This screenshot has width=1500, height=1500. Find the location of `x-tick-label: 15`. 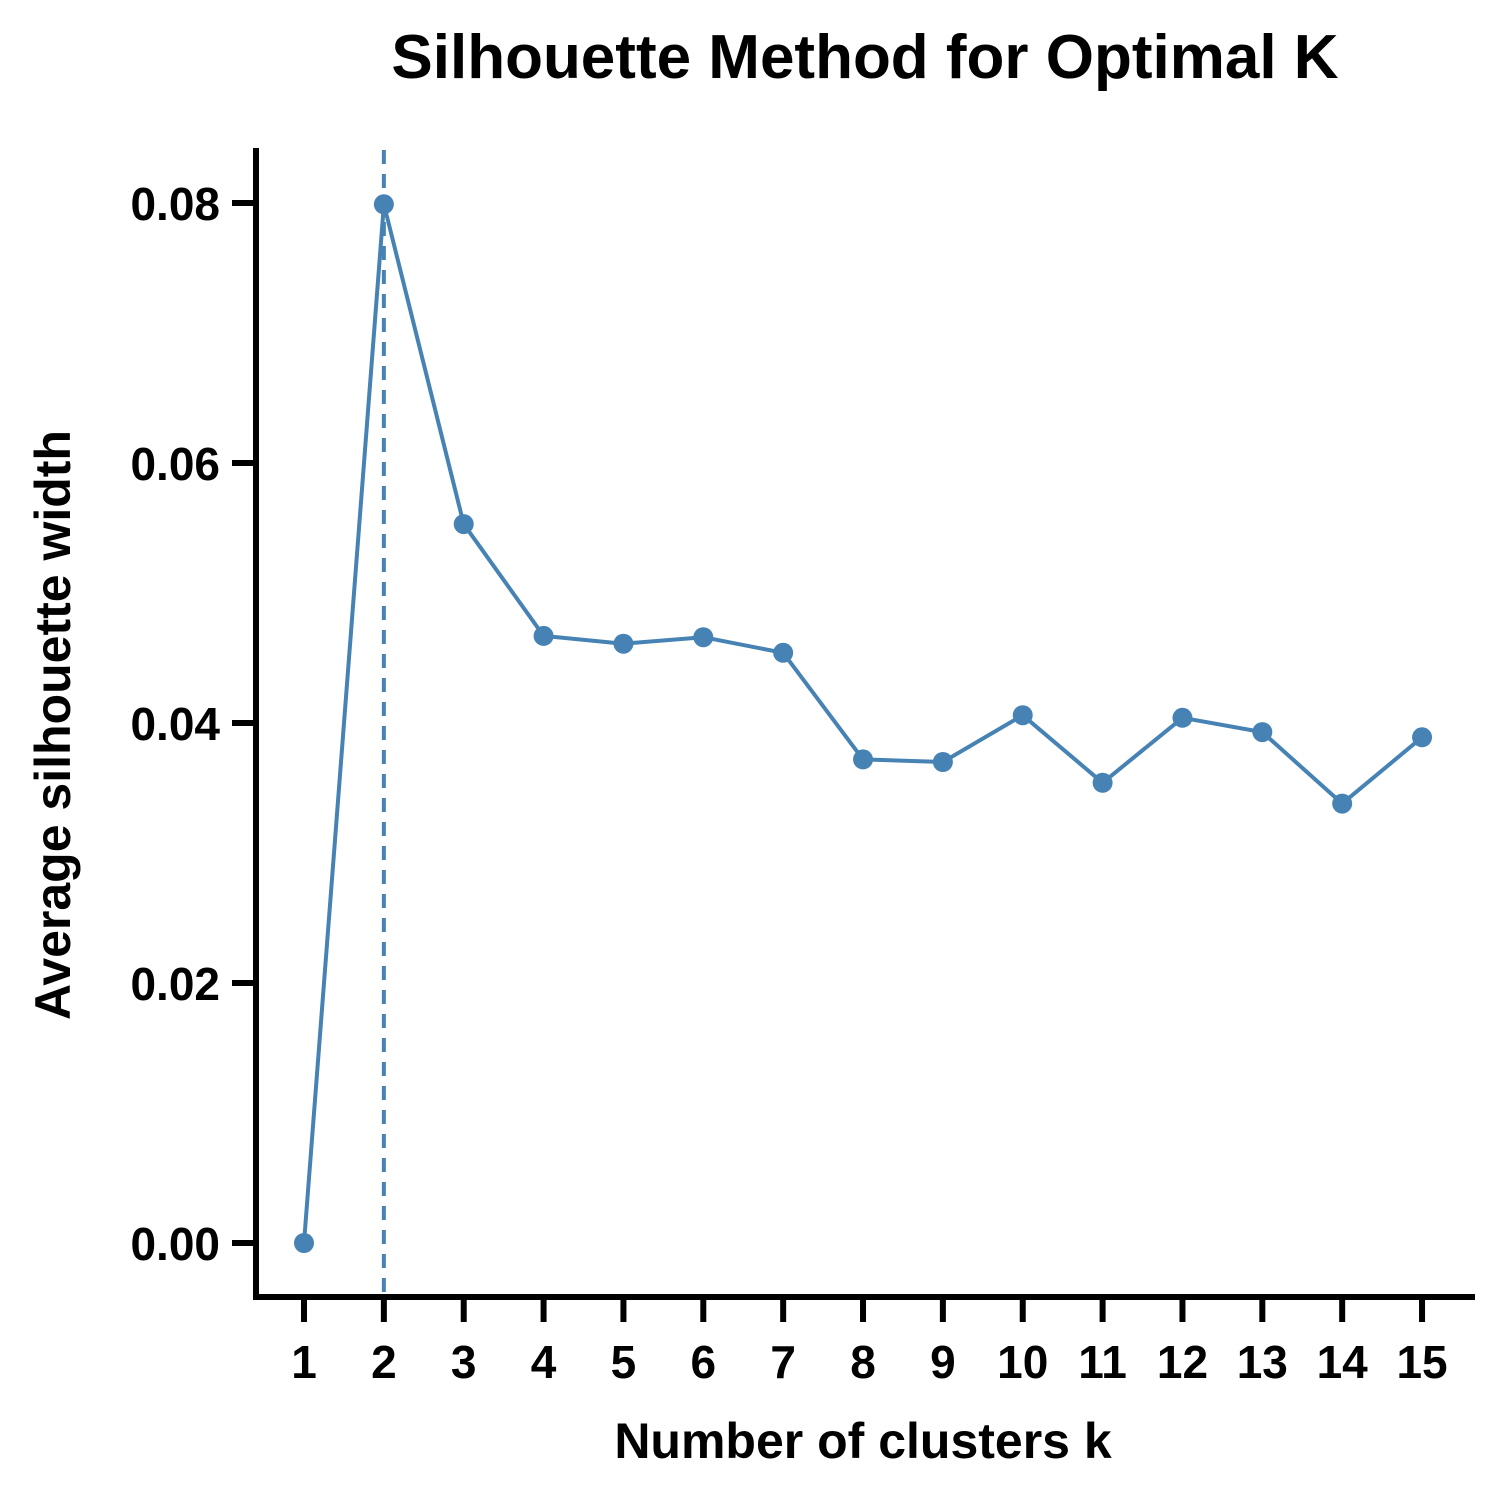

x-tick-label: 15 is located at coordinates (1421, 1362).